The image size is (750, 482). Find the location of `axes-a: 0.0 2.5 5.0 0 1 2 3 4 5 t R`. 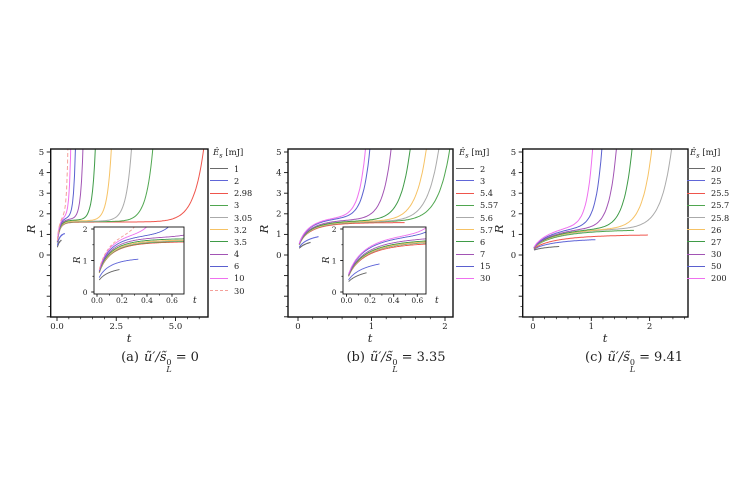

axes-a: 0.0 2.5 5.0 0 1 2 3 4 5 t R is located at coordinates (116, 246).